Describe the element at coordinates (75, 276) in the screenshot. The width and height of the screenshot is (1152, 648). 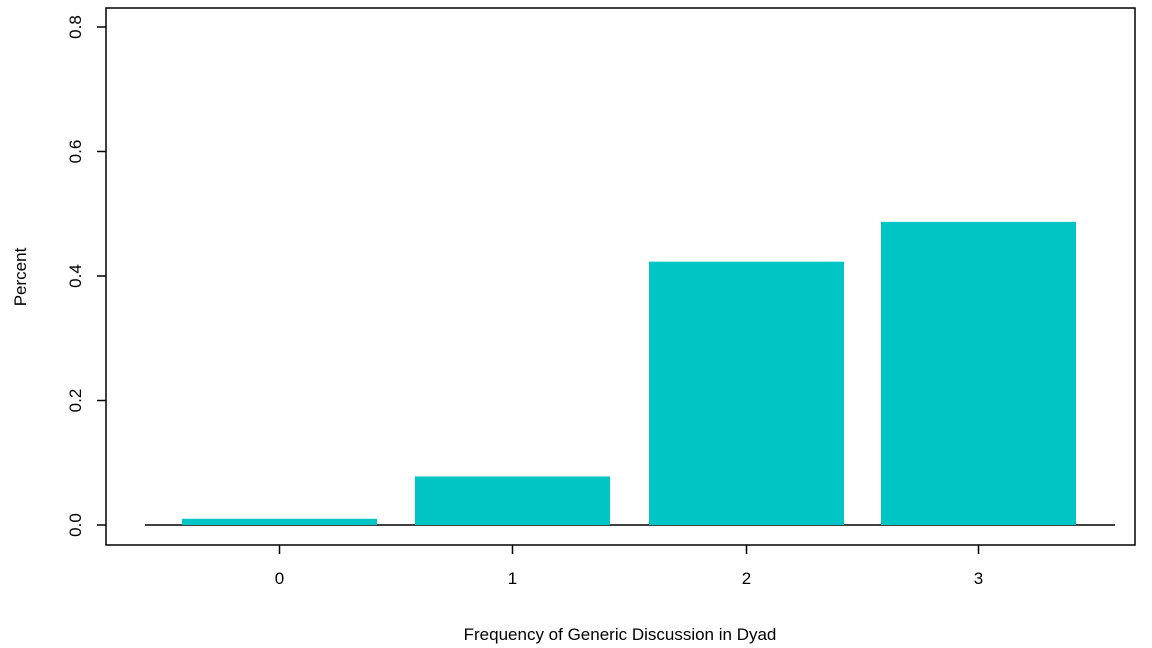
I see `y-tick-label: 0.4` at that location.